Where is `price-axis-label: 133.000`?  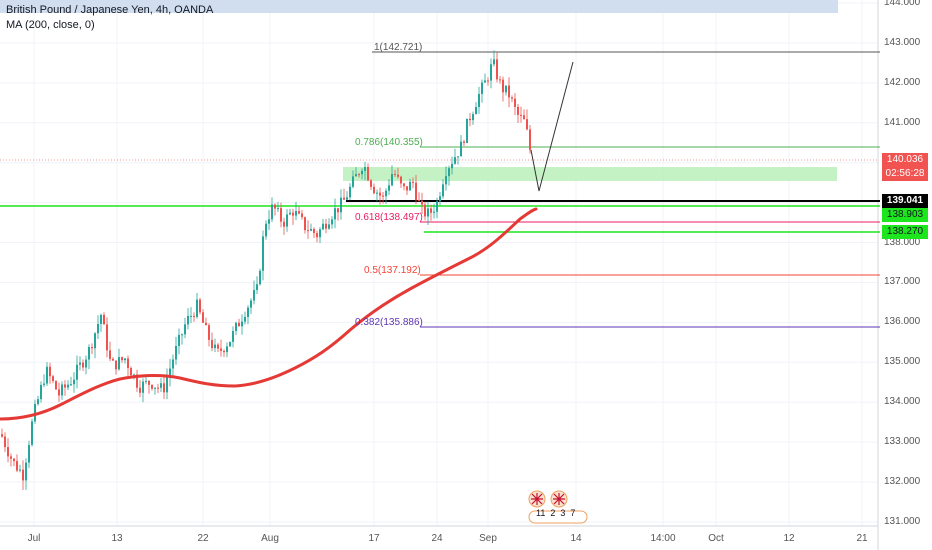 price-axis-label: 133.000 is located at coordinates (902, 442).